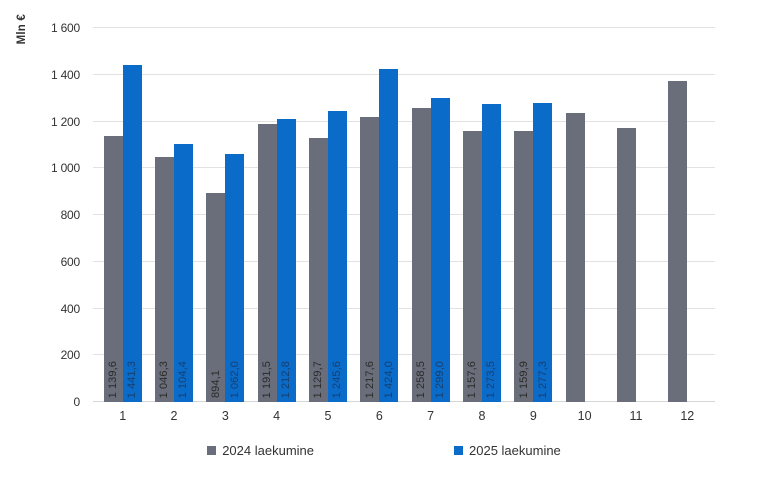  What do you see at coordinates (174, 416) in the screenshot?
I see `x-axis-label-2: 2` at bounding box center [174, 416].